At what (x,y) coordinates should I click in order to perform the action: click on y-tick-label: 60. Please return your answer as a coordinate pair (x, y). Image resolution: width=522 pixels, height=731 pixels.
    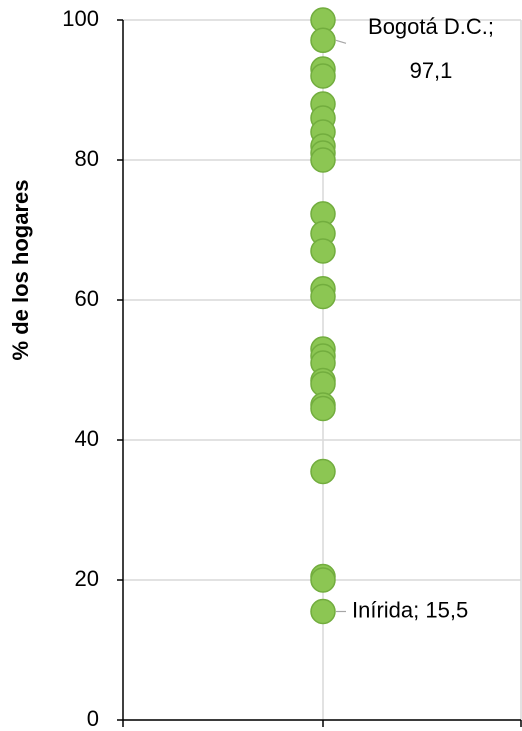
    Looking at the image, I should click on (87, 298).